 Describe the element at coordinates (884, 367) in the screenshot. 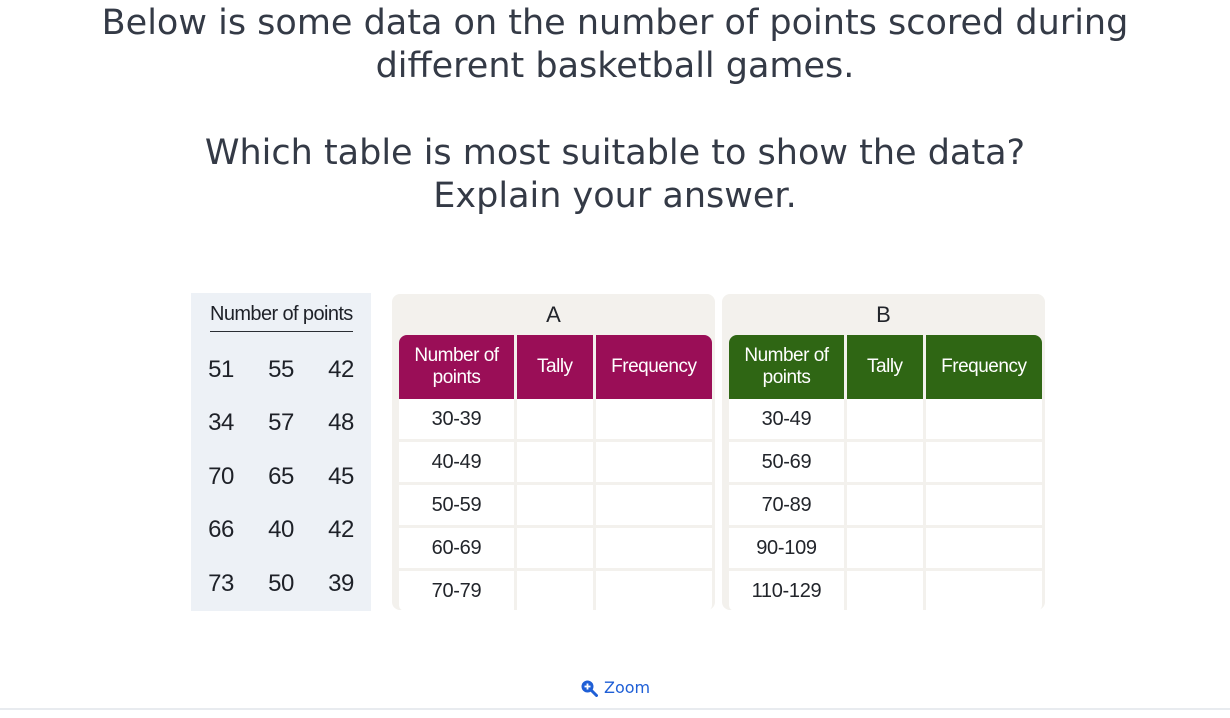

I see `table-b-header-tally: Tally` at that location.